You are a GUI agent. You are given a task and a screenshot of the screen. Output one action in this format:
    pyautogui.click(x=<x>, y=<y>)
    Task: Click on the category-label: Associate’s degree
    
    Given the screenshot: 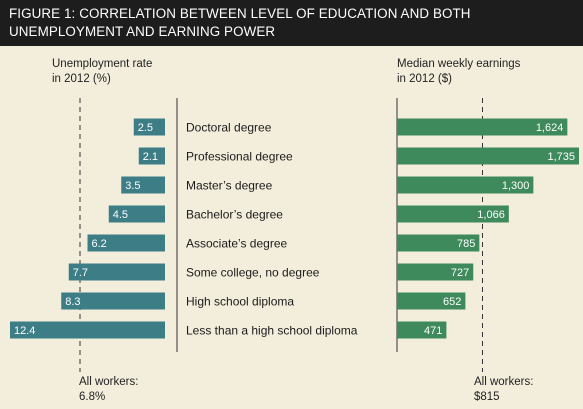 What is the action you would take?
    pyautogui.click(x=237, y=244)
    